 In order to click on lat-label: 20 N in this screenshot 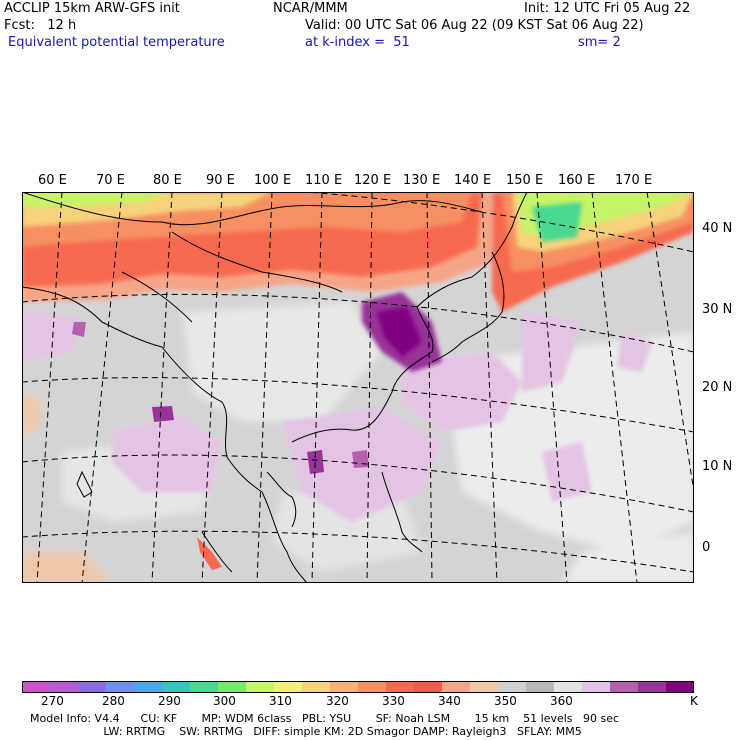, I will do `click(717, 387)`.